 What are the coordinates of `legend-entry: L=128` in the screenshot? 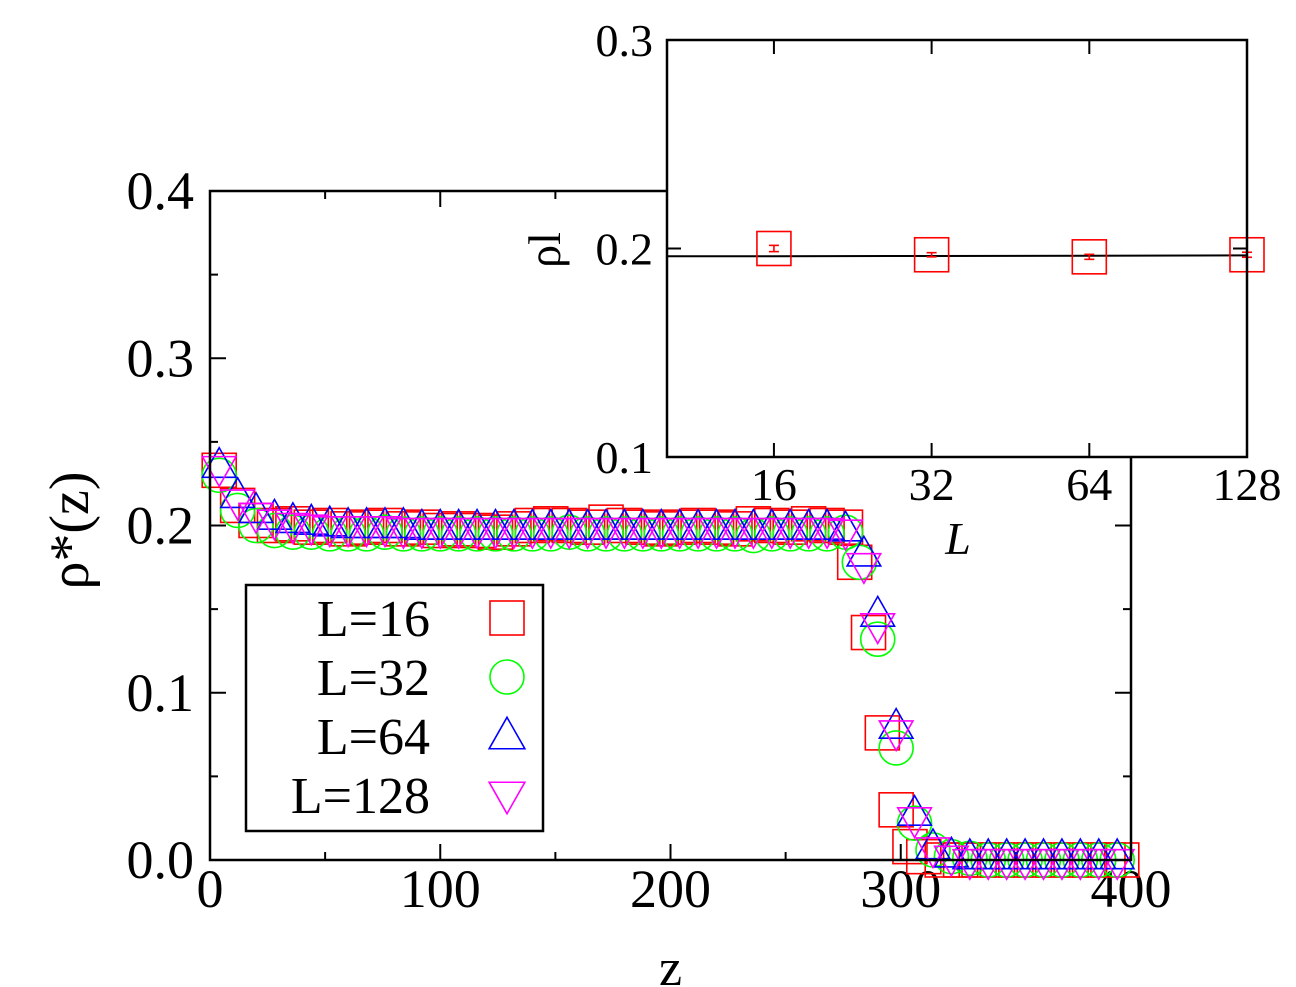 It's located at (409, 796).